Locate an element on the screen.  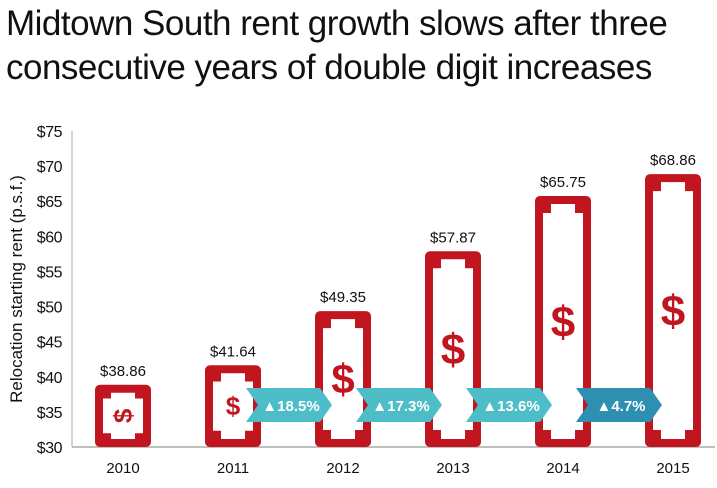
y-tick-label: $70 is located at coordinates (50, 167).